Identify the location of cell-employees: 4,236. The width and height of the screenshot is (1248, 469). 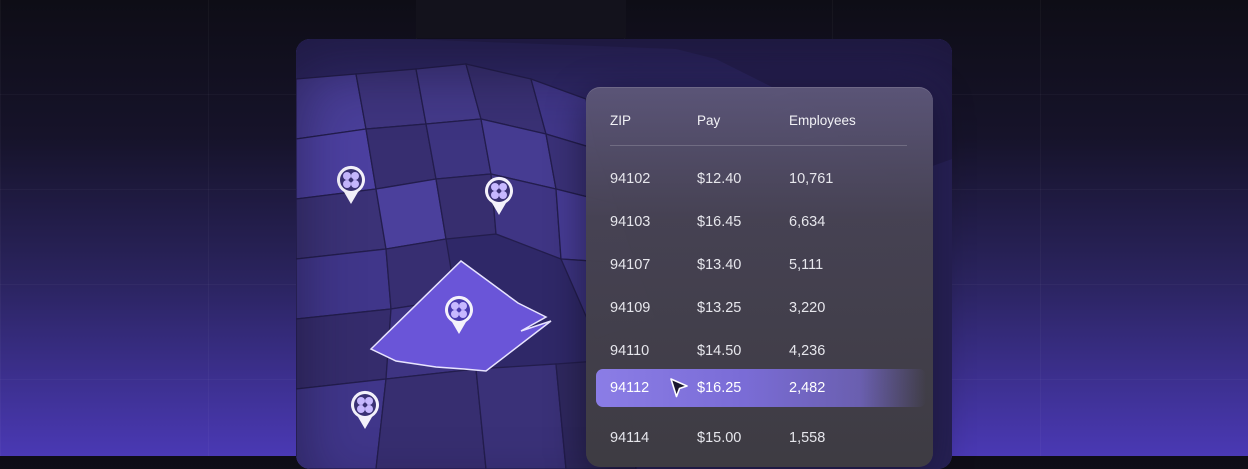
(807, 351).